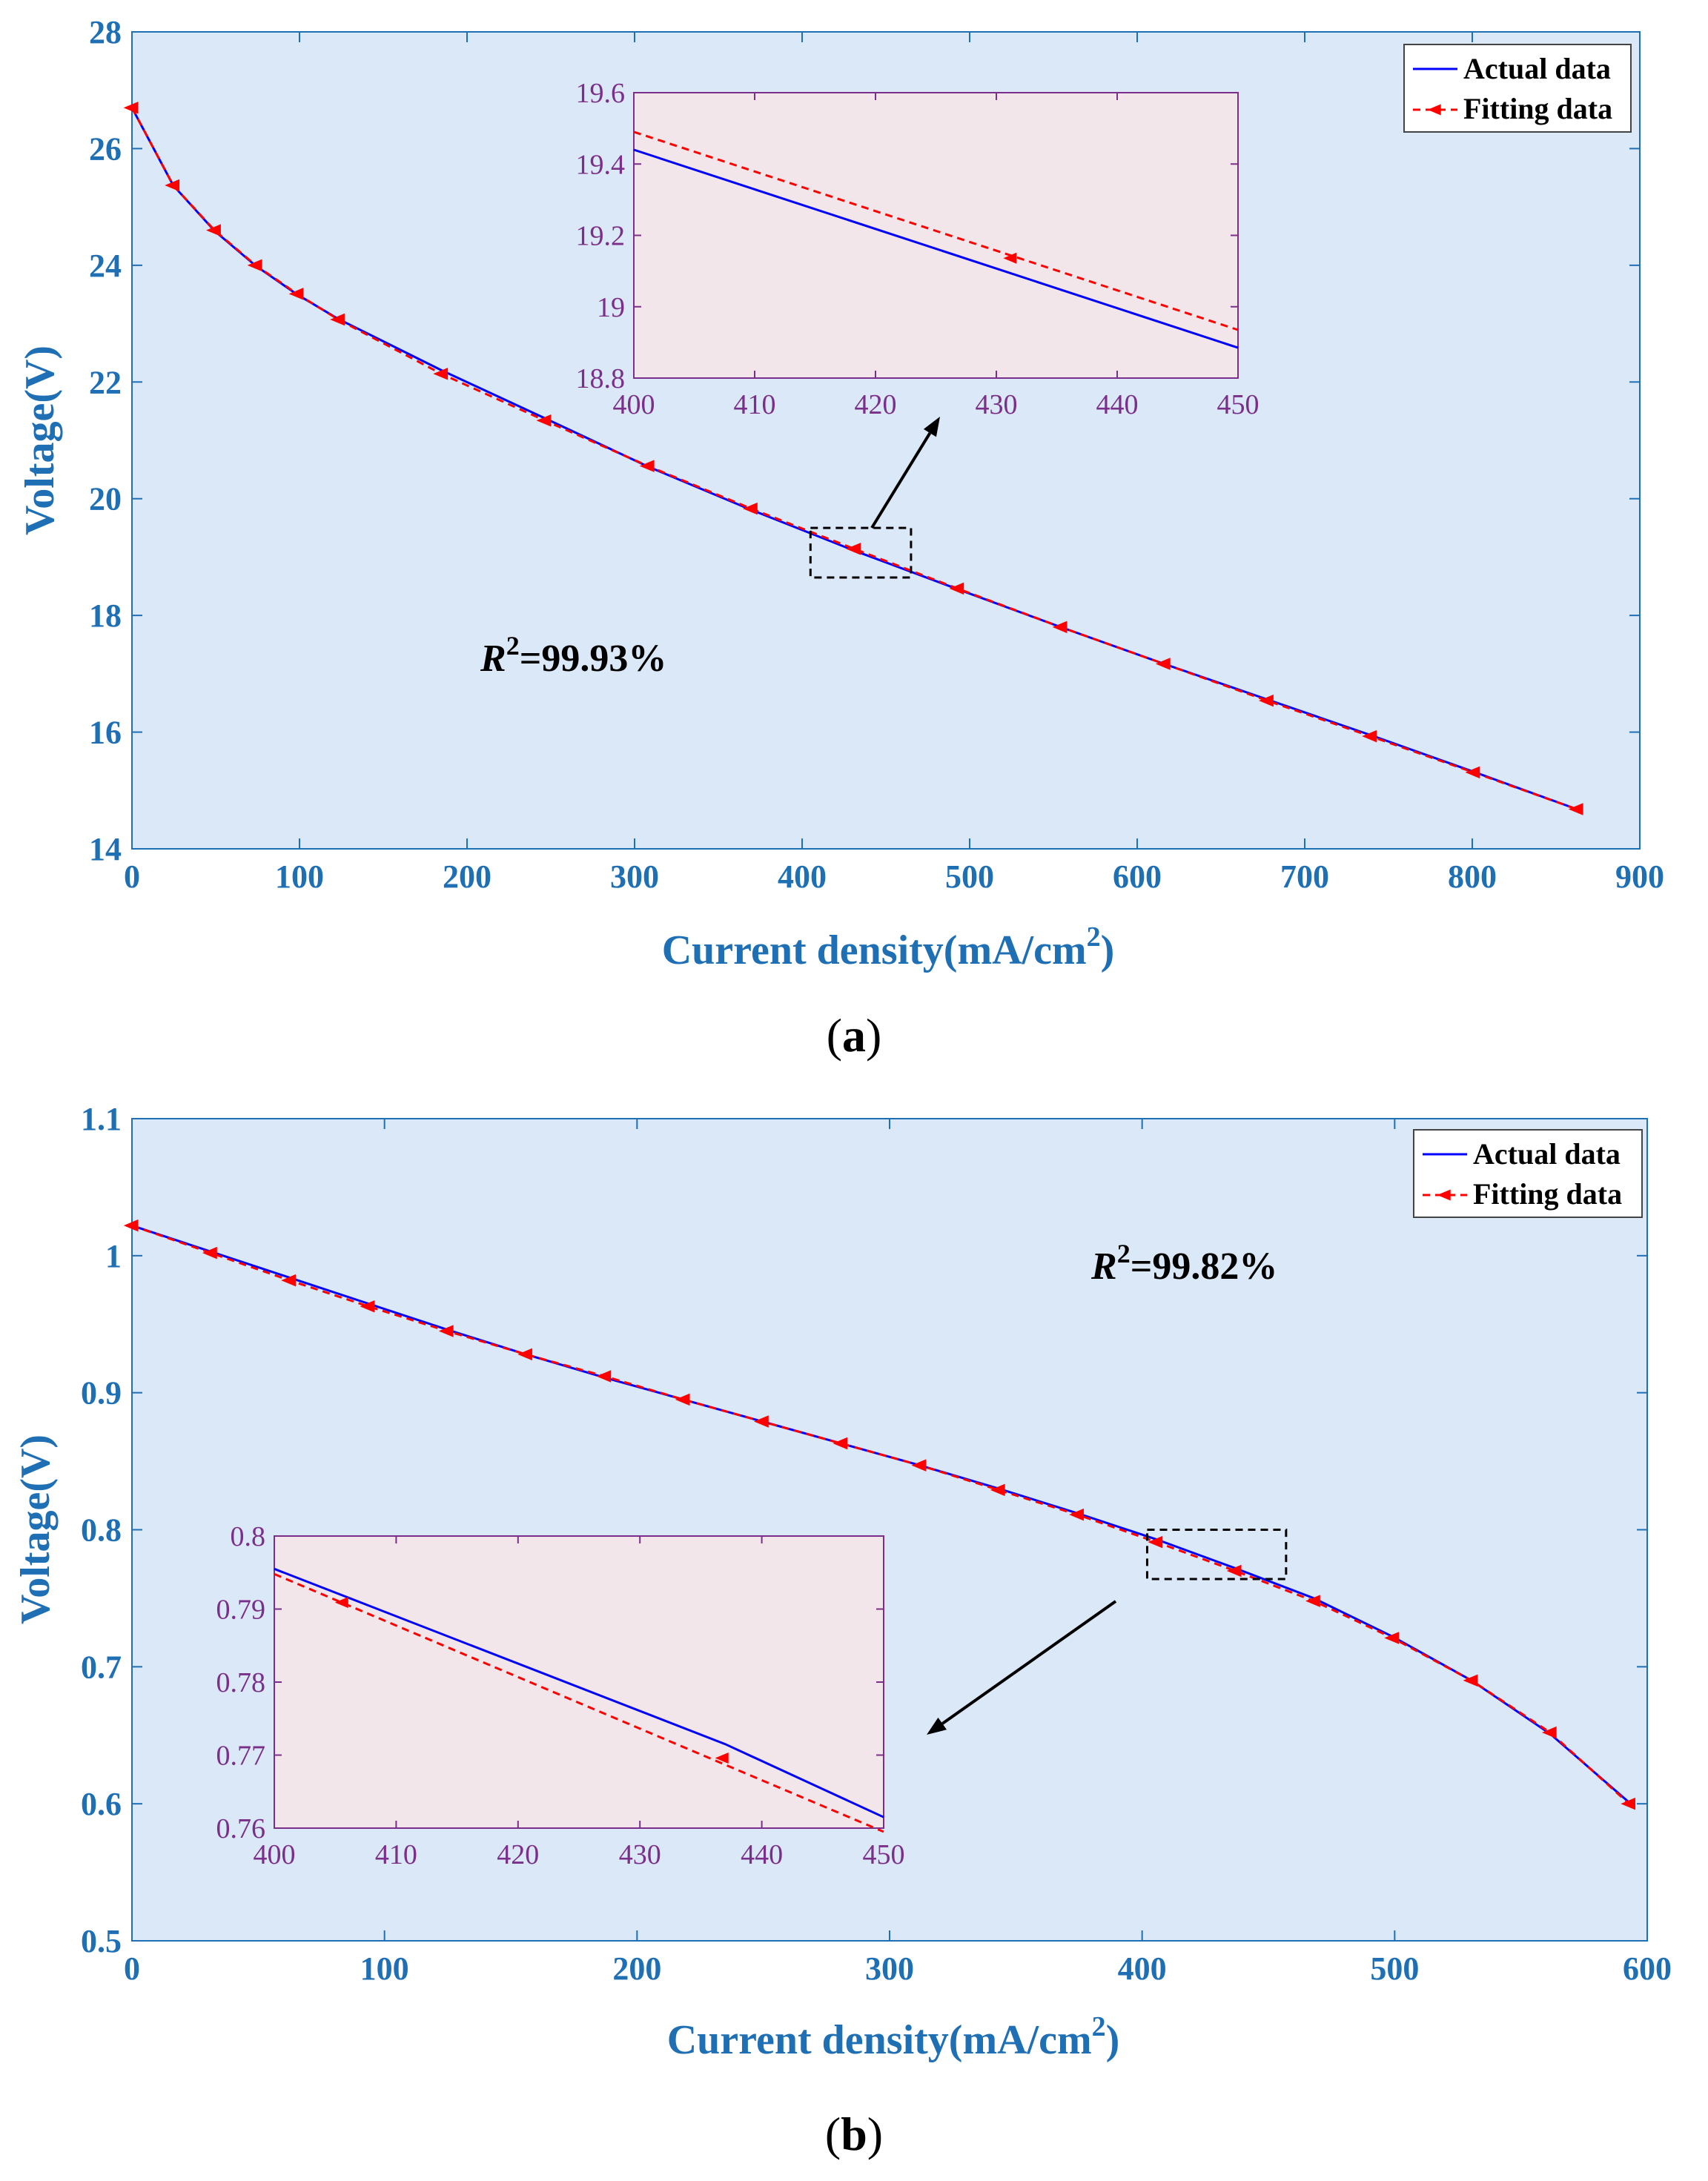  I want to click on r-squared-annotation: R2=99.93%, so click(573, 655).